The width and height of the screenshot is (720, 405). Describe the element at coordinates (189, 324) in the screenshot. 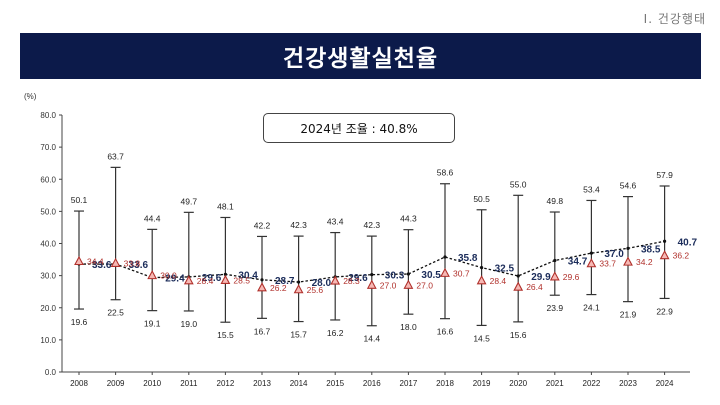

I see `lower-value-label: 19.0` at that location.